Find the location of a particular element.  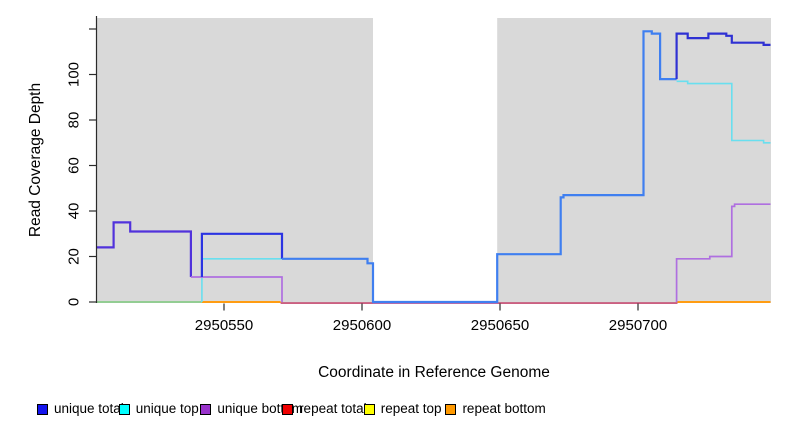

legend-label: repeat bottom is located at coordinates (504, 409).